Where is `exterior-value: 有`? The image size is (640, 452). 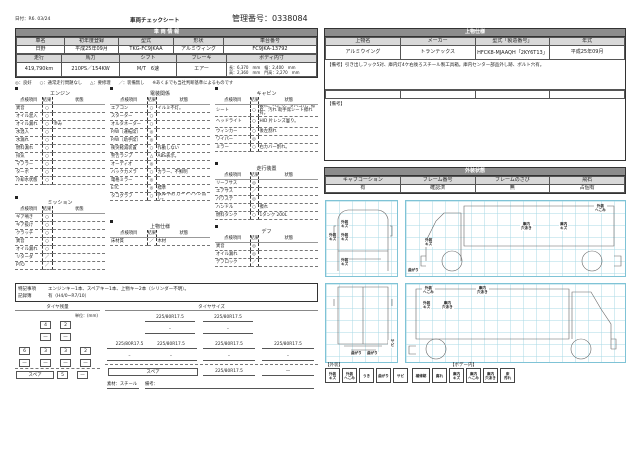
exterior-value: 有 is located at coordinates (363, 188).